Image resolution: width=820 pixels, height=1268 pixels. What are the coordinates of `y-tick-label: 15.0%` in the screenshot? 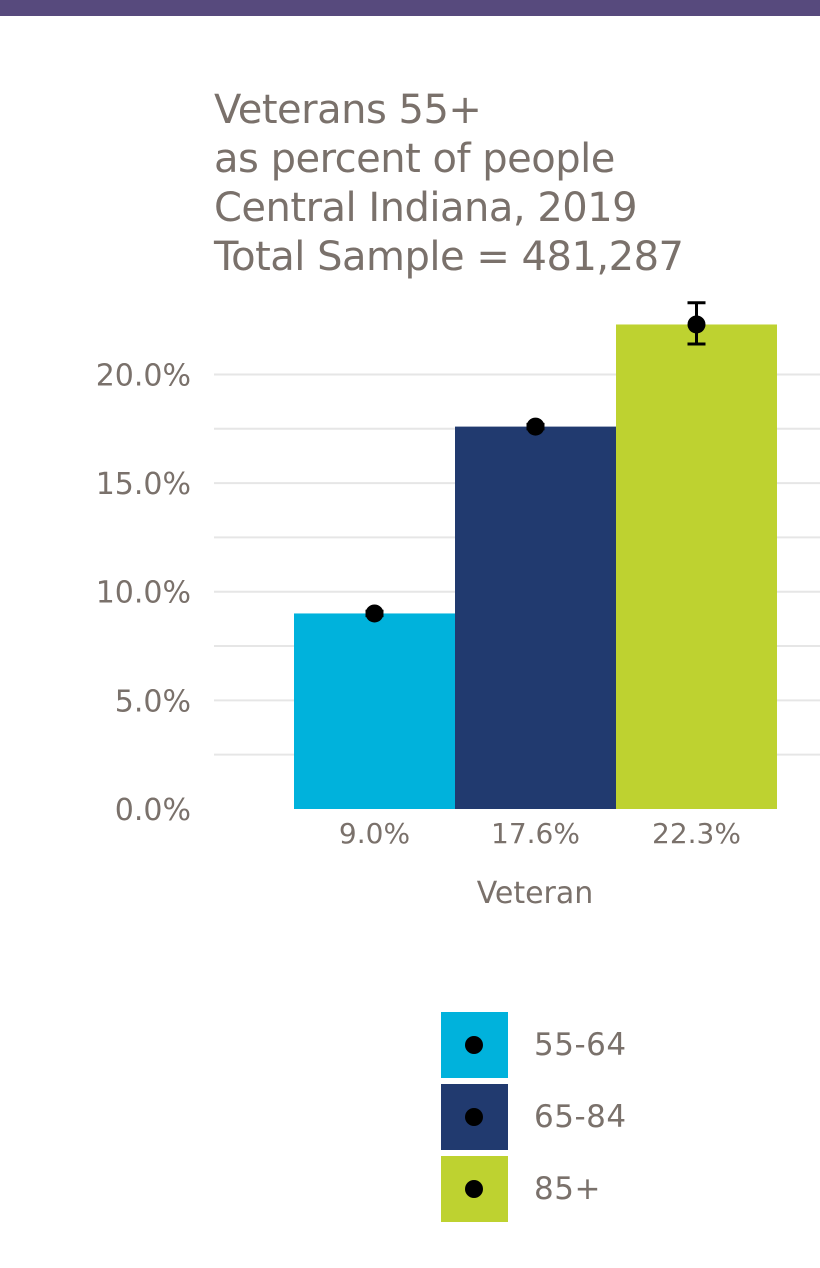 It's located at (143, 484).